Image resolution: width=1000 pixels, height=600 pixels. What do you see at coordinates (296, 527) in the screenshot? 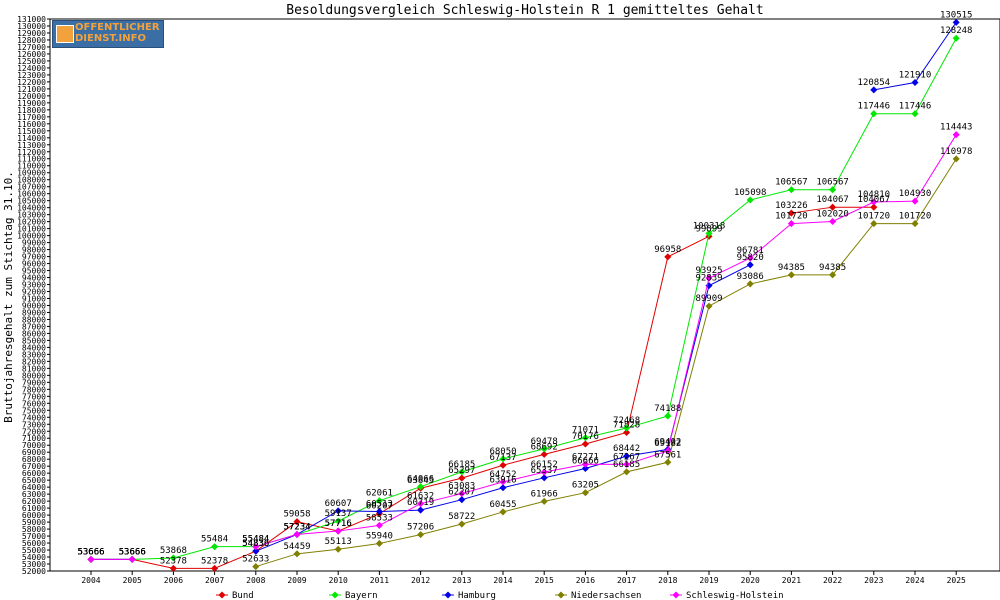
I see `data-label: 57234` at bounding box center [296, 527].